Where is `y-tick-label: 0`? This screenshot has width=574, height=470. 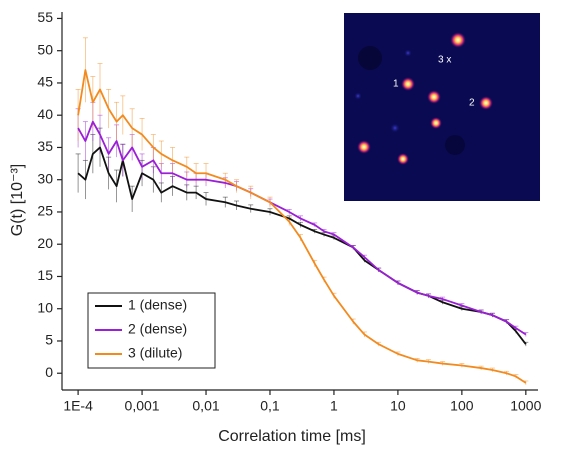 y-tick-label: 0 is located at coordinates (49, 372).